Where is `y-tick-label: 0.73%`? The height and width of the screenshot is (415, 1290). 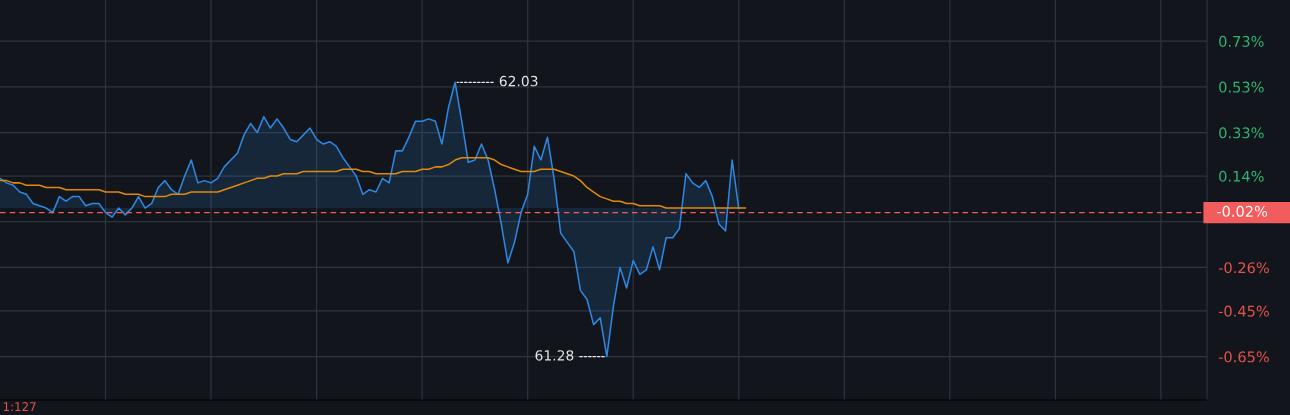 y-tick-label: 0.73% is located at coordinates (1241, 41).